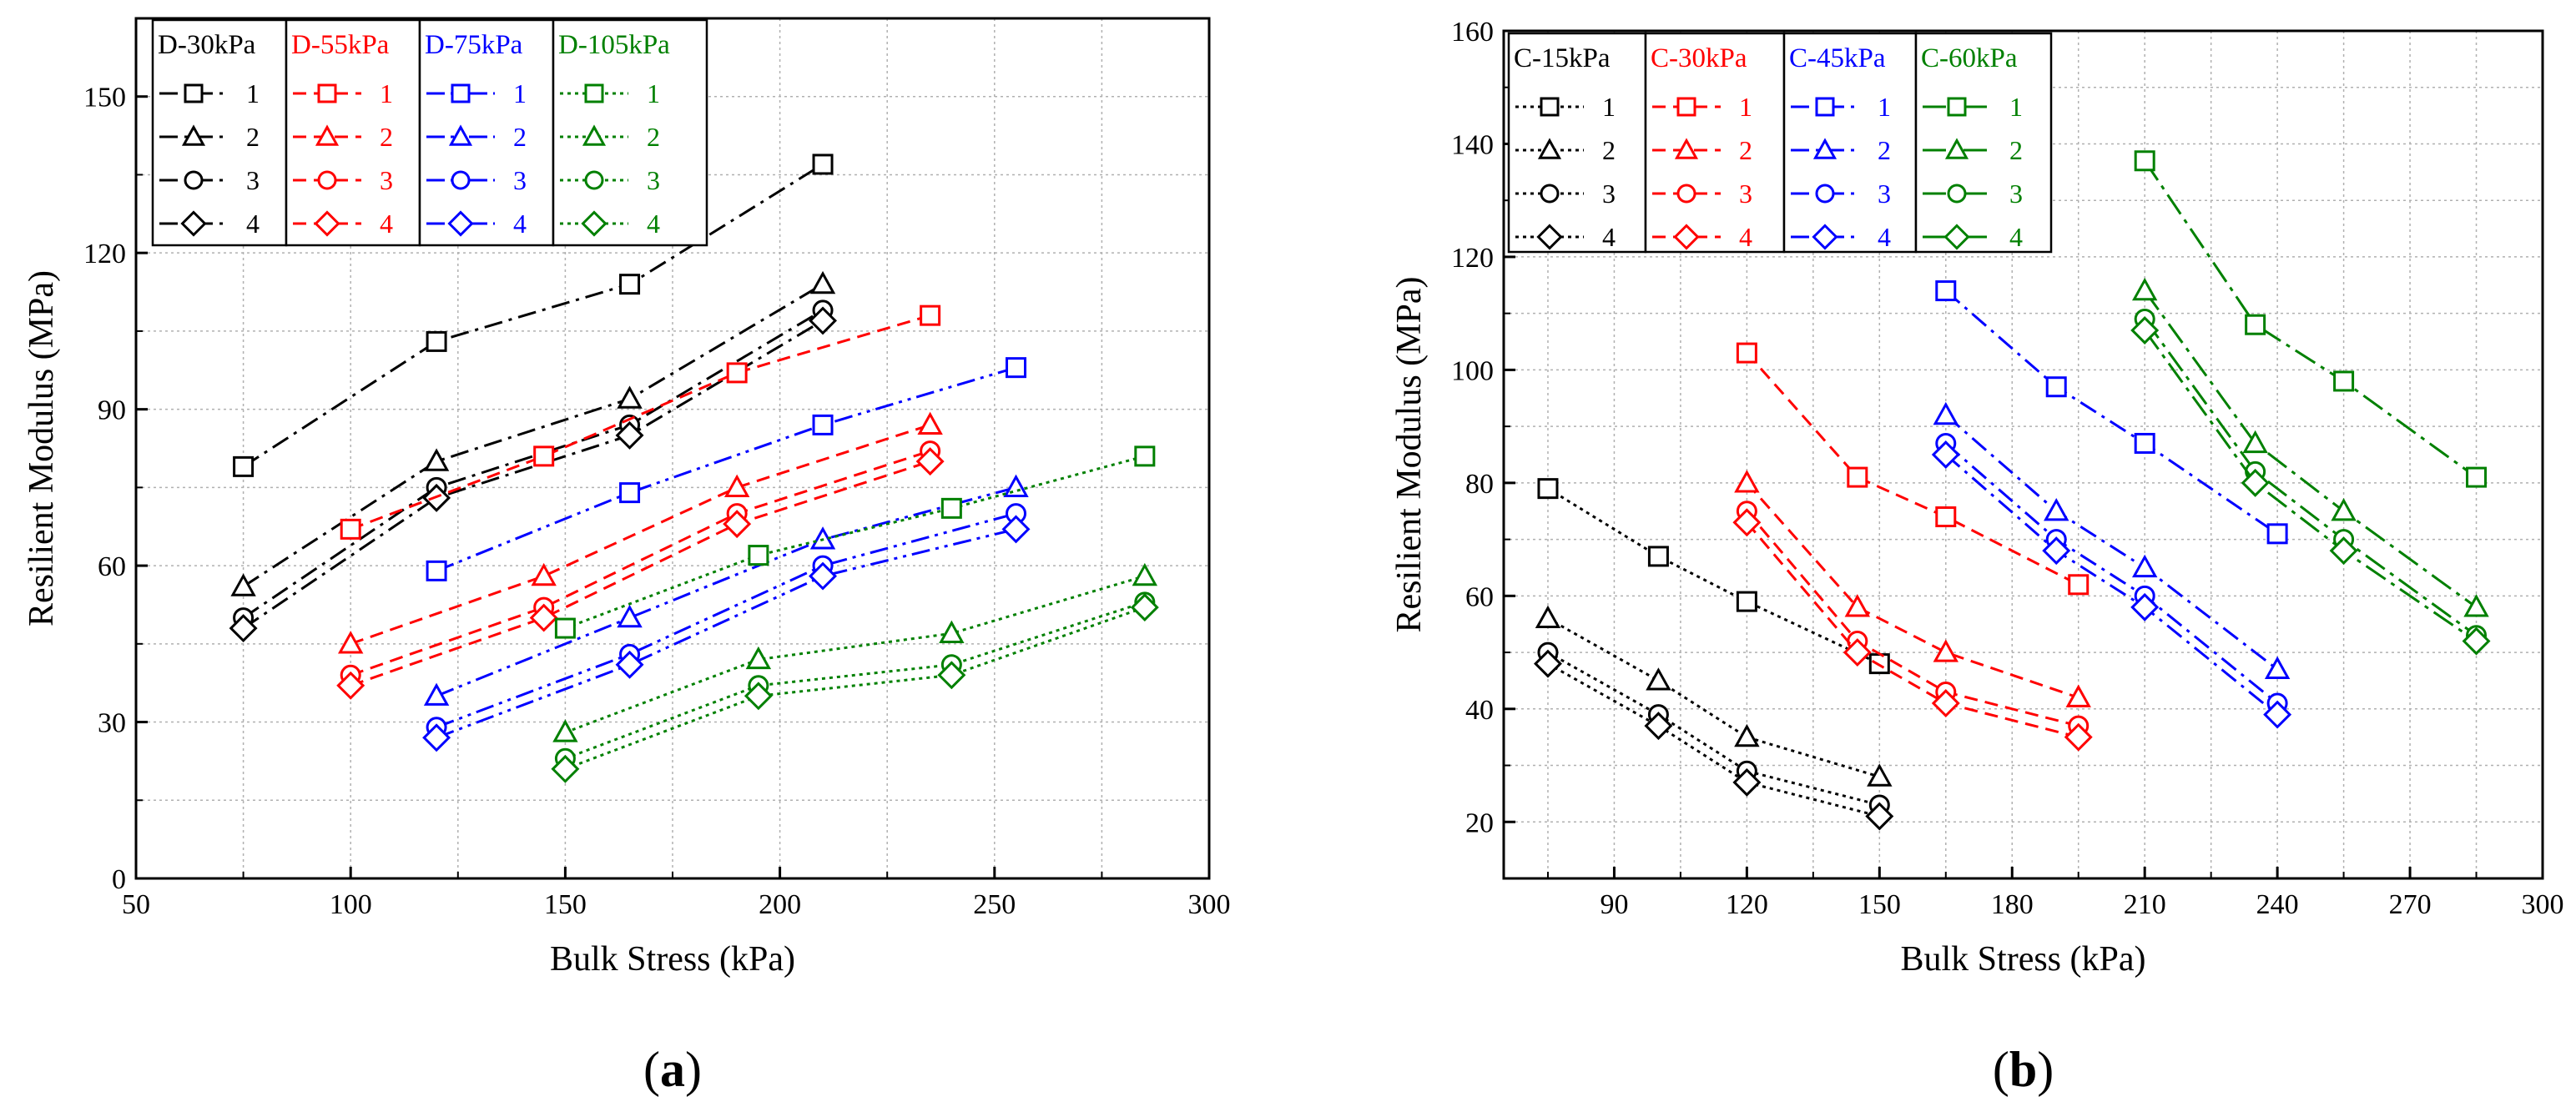 The image size is (2576, 1117). Describe the element at coordinates (136, 904) in the screenshot. I see `x-tick-label: 50` at that location.